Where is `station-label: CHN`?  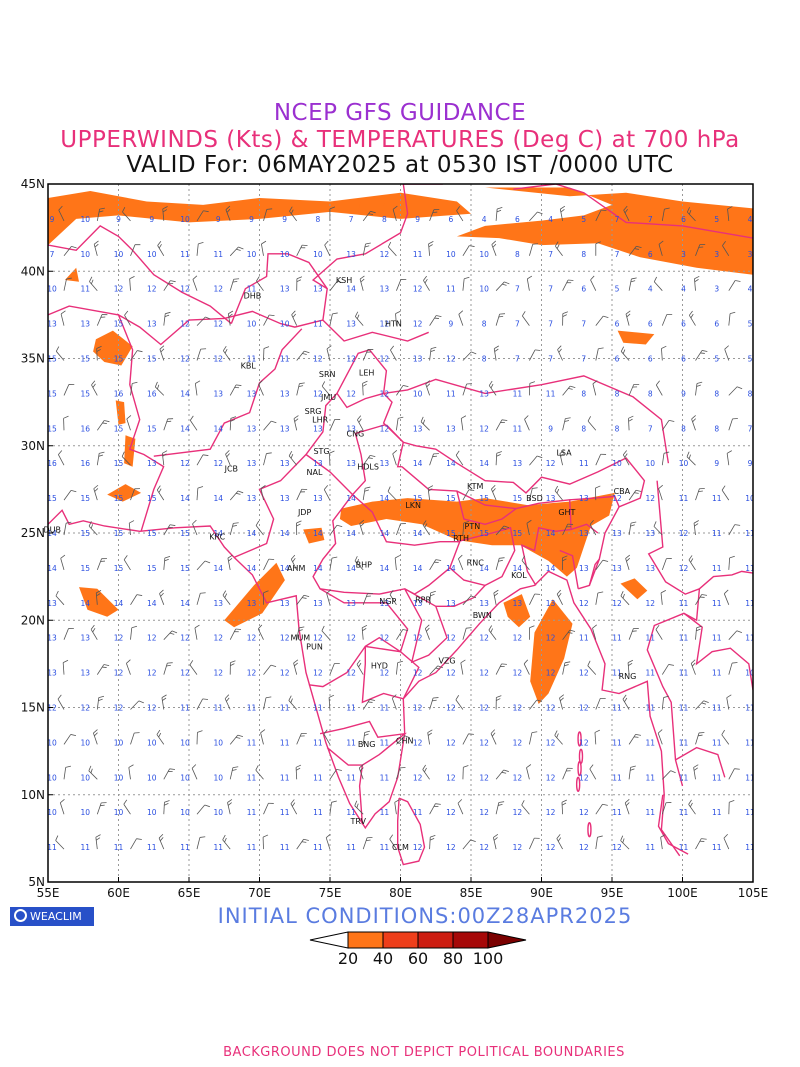
station-label: CHN is located at coordinates (405, 741).